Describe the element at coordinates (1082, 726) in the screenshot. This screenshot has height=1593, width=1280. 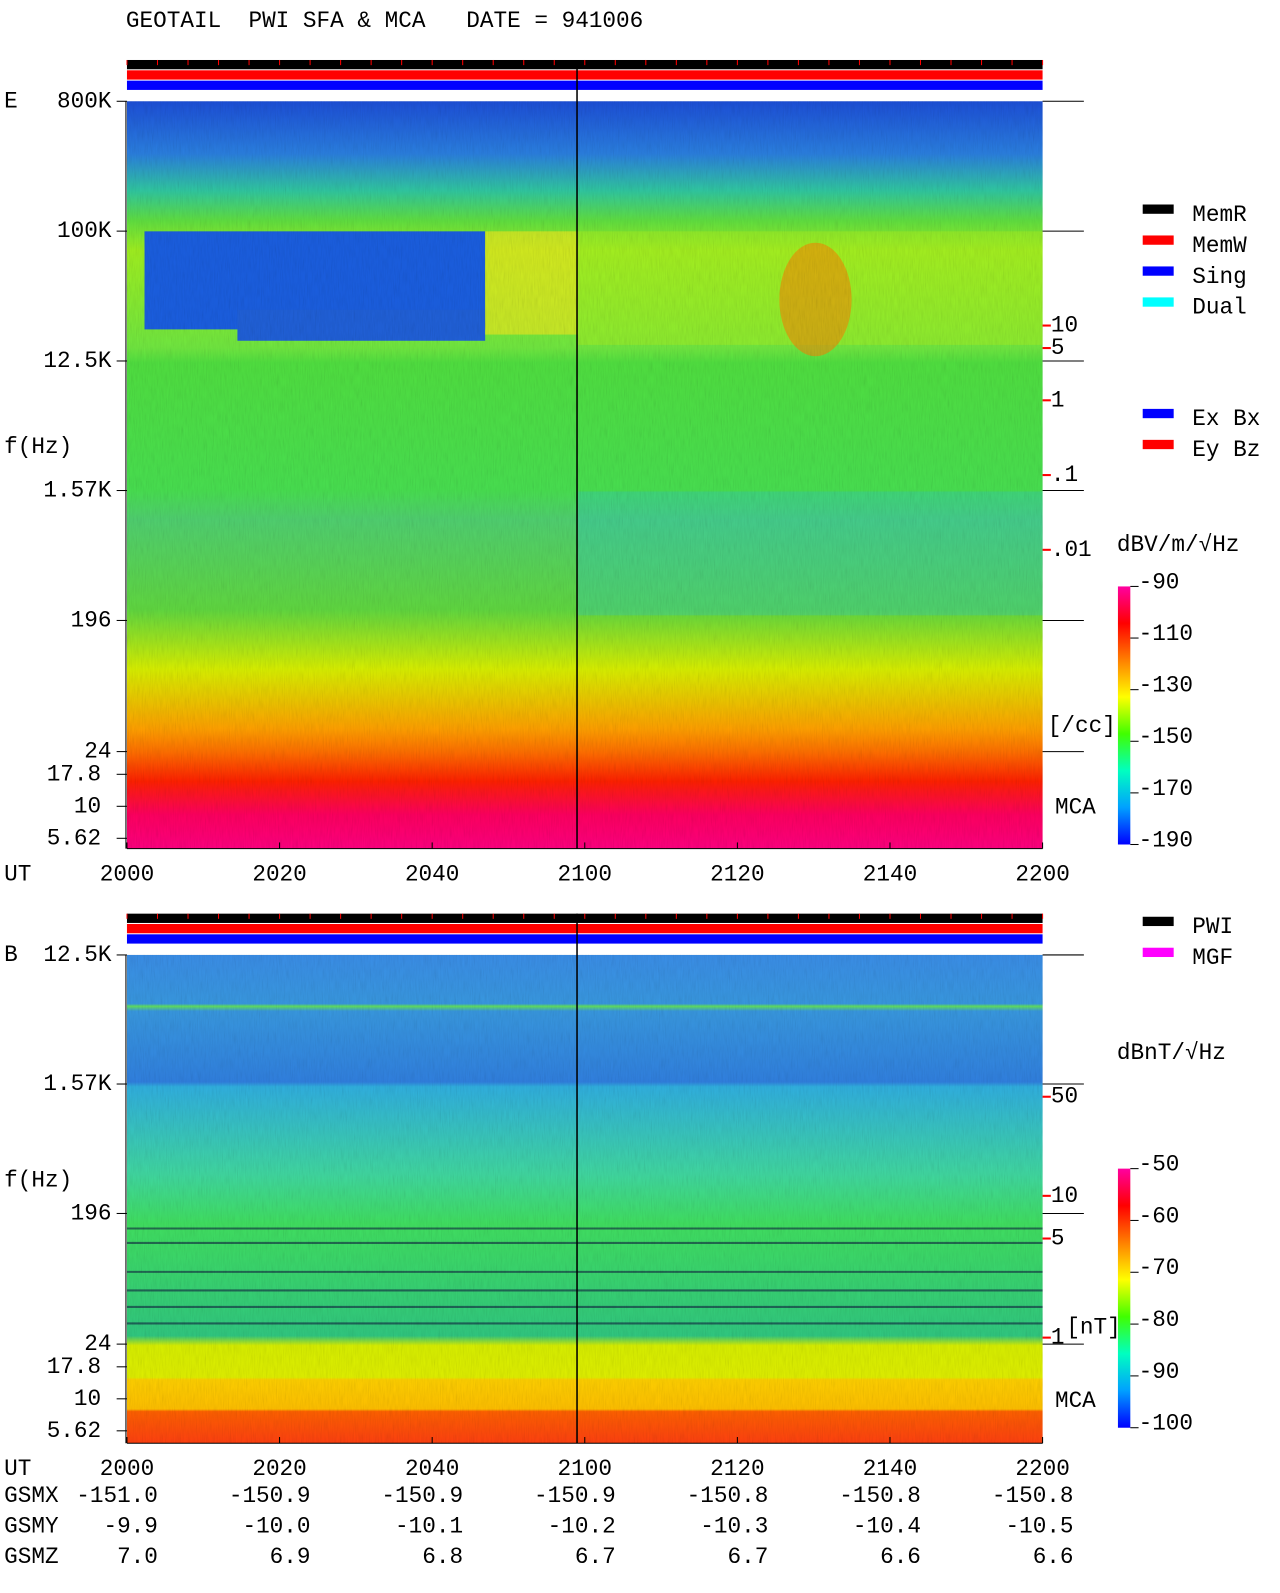
I see `y2-axis-label: [/cc]` at that location.